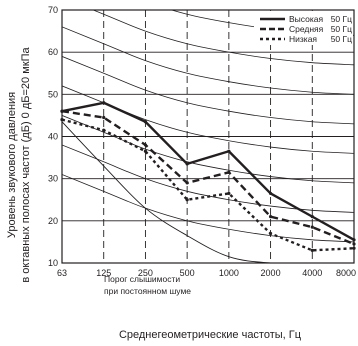  Describe the element at coordinates (187, 273) in the screenshot. I see `x-tick-3: 500` at that location.